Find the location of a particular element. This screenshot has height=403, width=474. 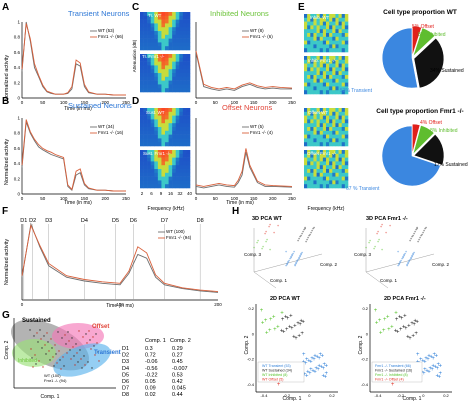

x-tick-label: 200 is located at coordinates (273, 198).